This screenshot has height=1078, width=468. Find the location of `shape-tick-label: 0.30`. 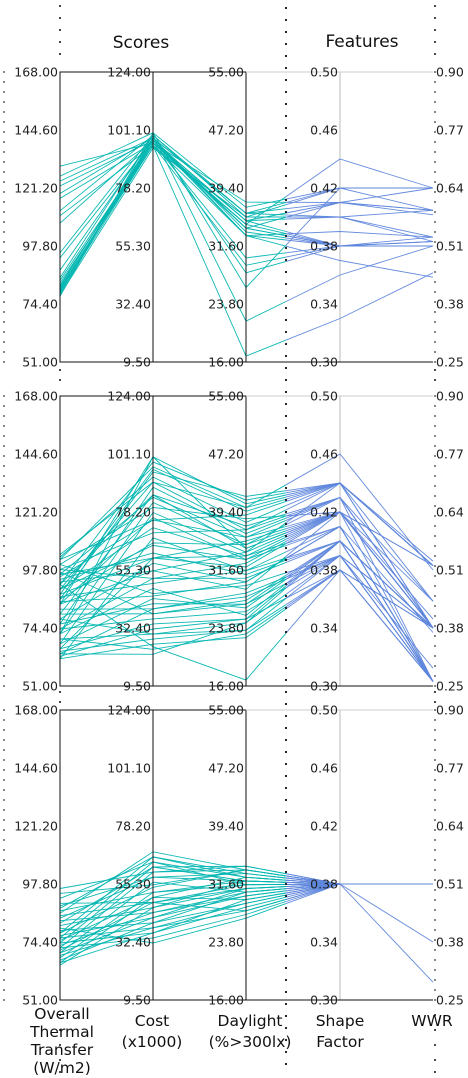

shape-tick-label: 0.30 is located at coordinates (324, 1000).